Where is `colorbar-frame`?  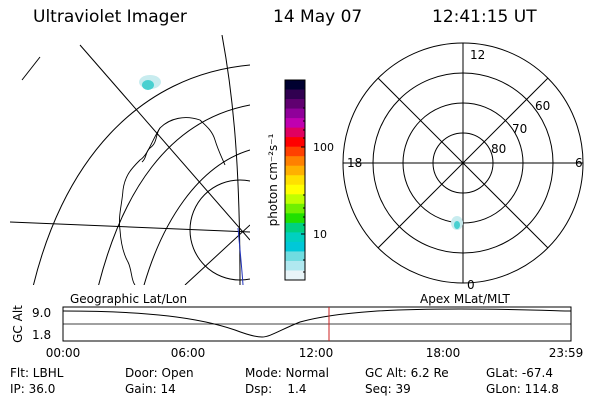
colorbar-frame is located at coordinates (295, 180).